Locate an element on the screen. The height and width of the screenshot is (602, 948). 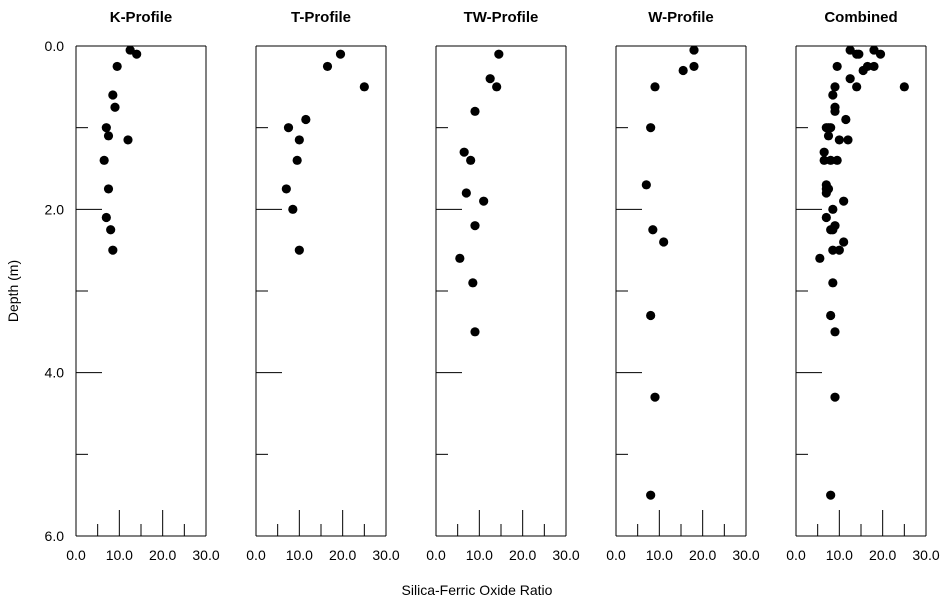
panel-1: T-Profile 0.0 10.0 20.0 30.0 is located at coordinates (323, 286).